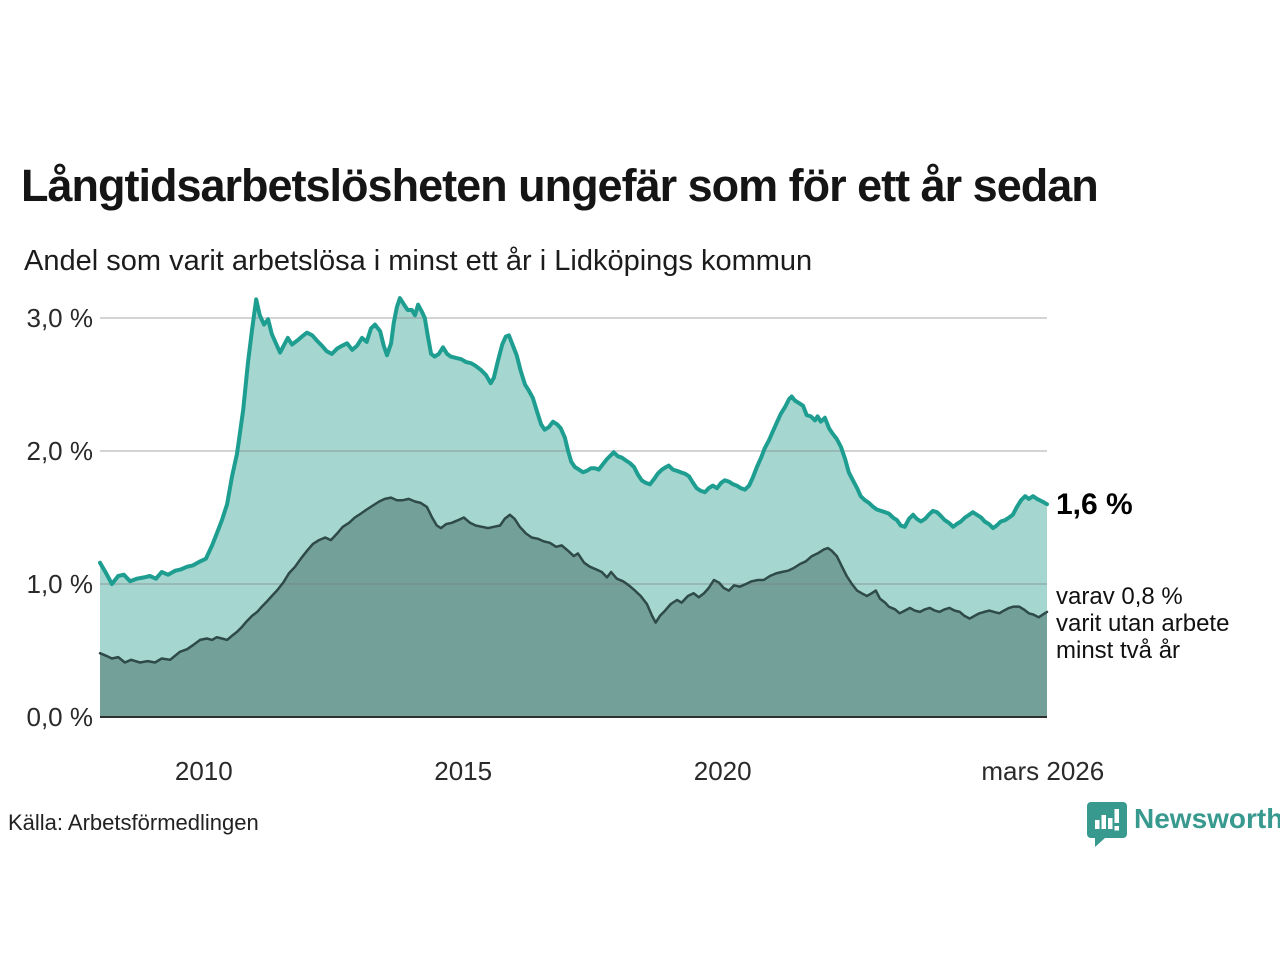  Describe the element at coordinates (1107, 826) in the screenshot. I see `newsworthy-logo-icon` at that location.